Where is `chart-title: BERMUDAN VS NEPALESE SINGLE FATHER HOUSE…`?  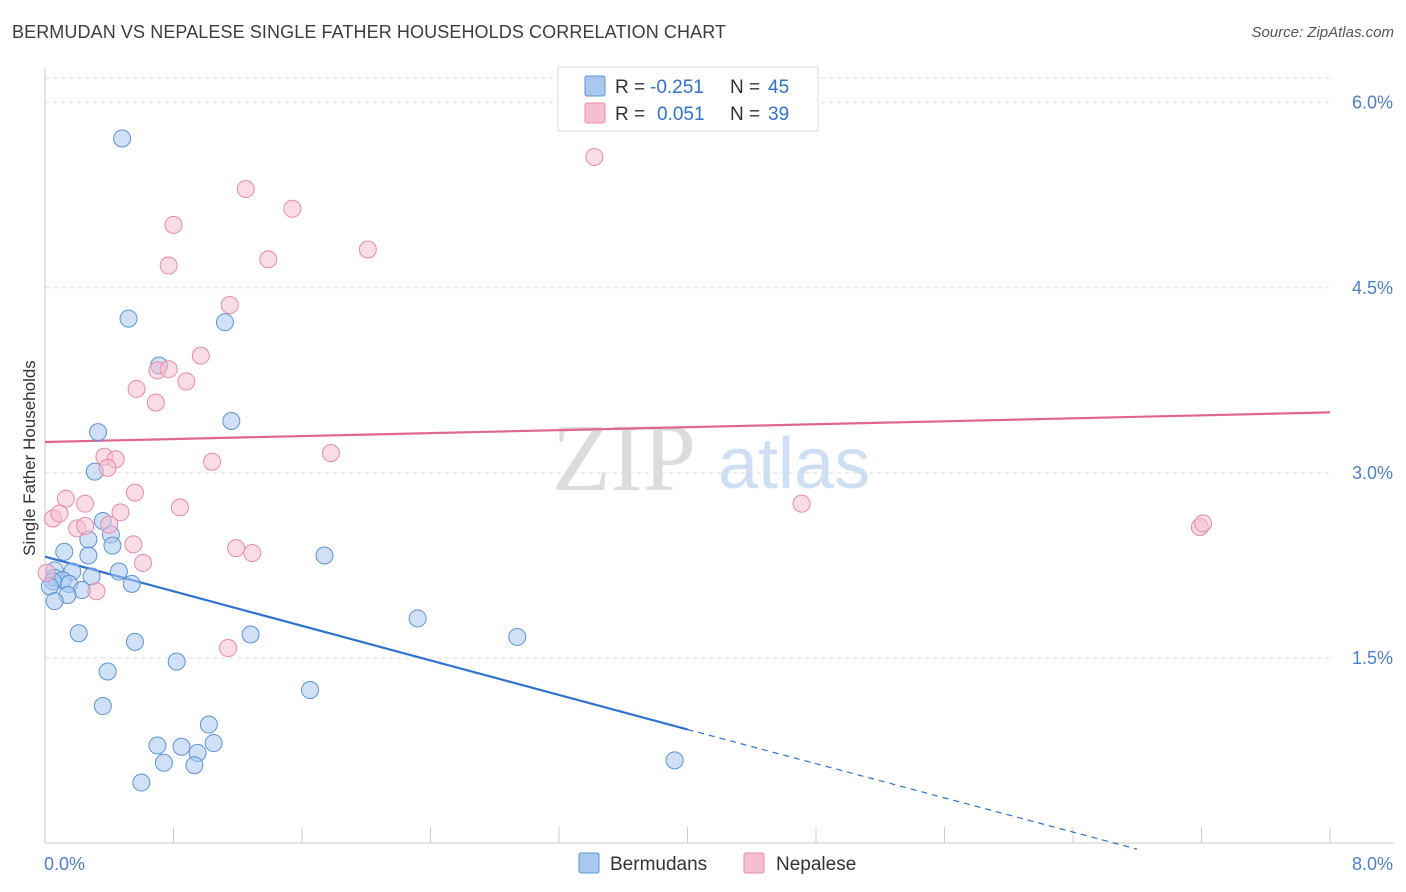 chart-title: BERMUDAN VS NEPALESE SINGLE FATHER HOUSE… is located at coordinates (369, 32).